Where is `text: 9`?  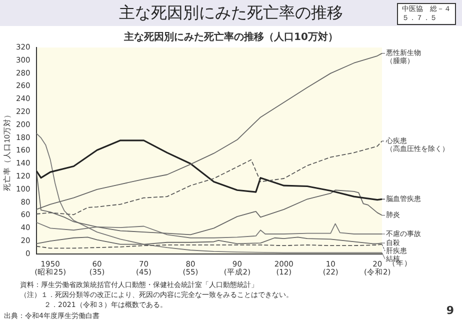 text: 9 is located at coordinates (450, 310).